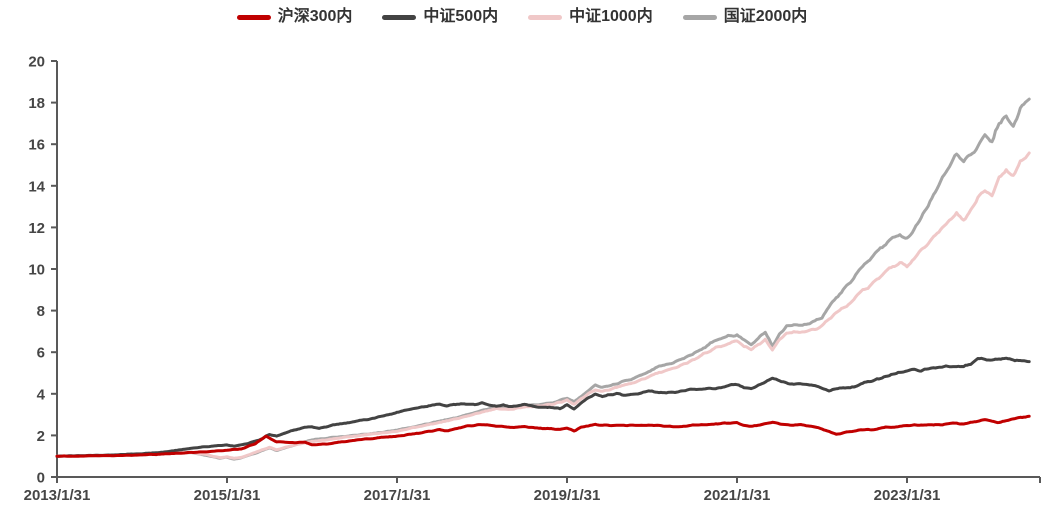 This screenshot has width=1044, height=519. Describe the element at coordinates (611, 16) in the screenshot. I see `legend-label: 中证1000内` at that location.